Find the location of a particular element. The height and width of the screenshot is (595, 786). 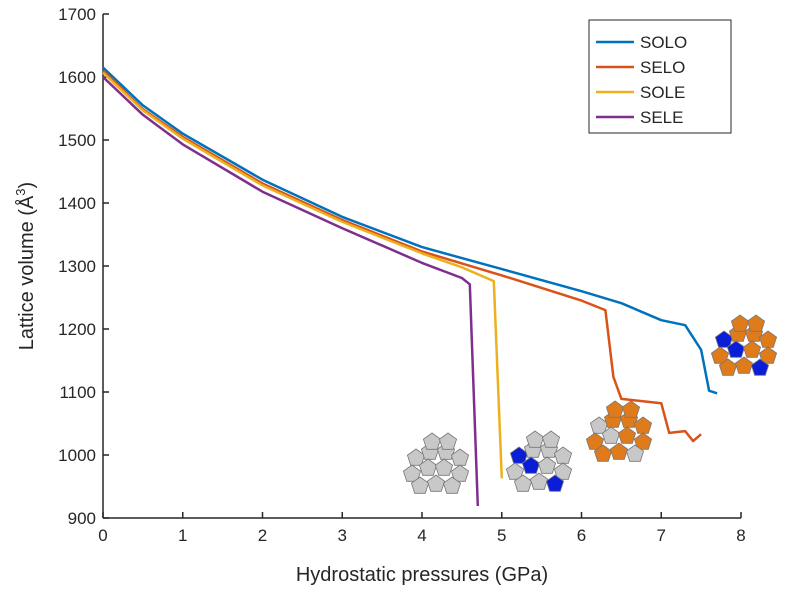

y-tick-label: 1600 is located at coordinates (77, 77).